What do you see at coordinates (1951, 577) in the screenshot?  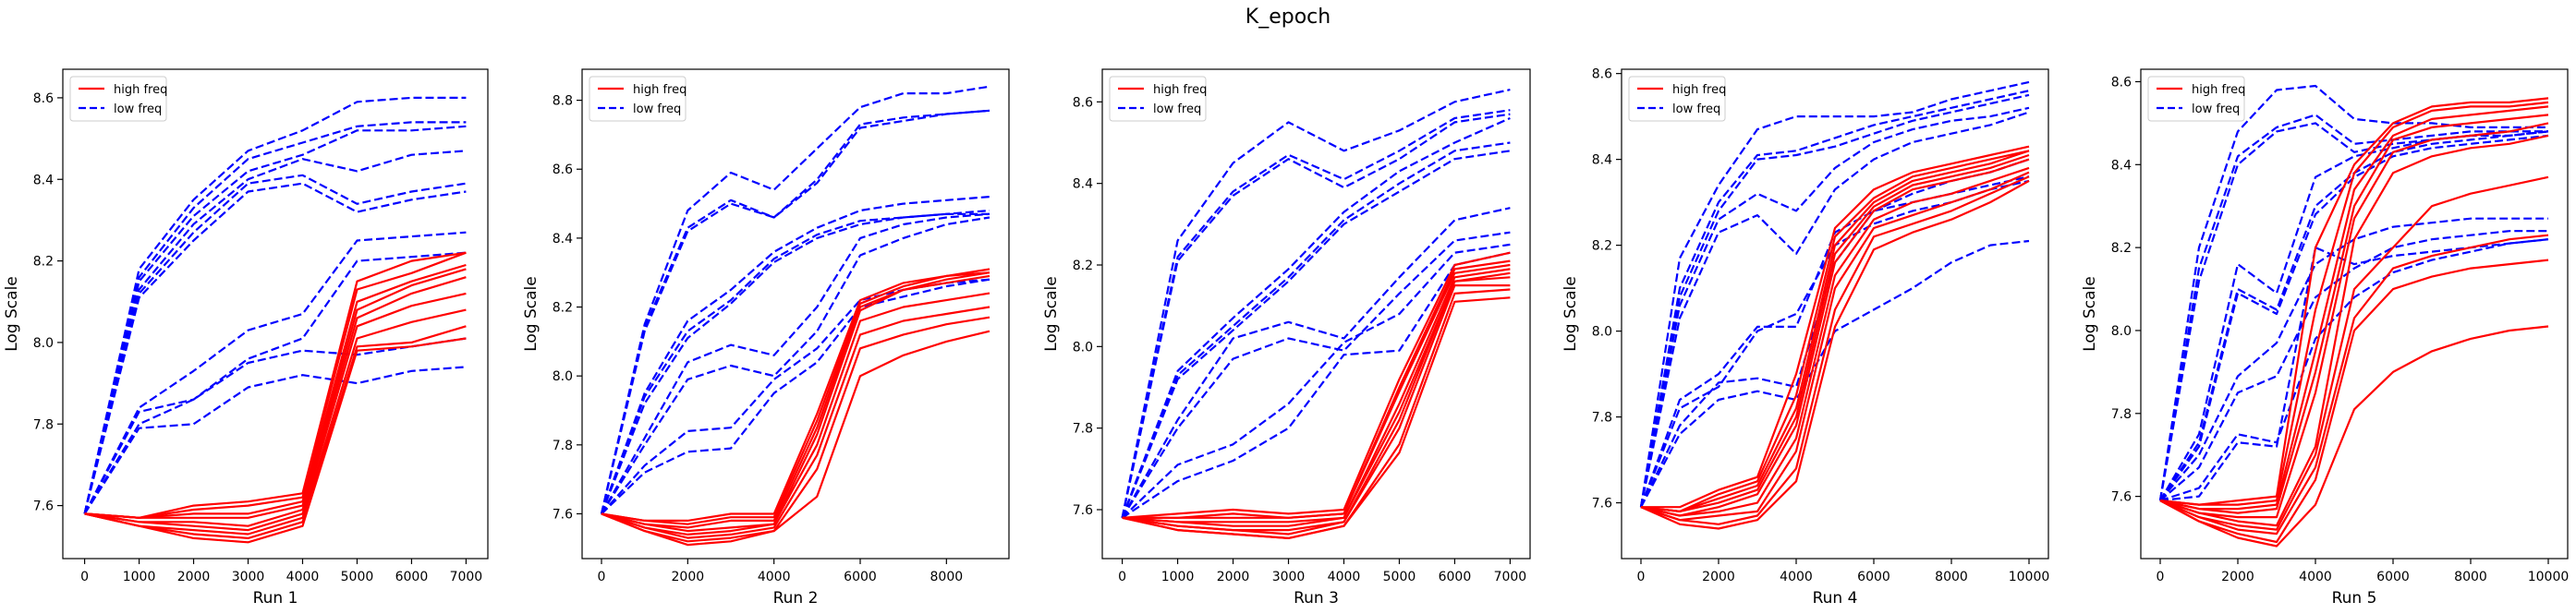 I see `x-tick-label: 8000` at bounding box center [1951, 577].